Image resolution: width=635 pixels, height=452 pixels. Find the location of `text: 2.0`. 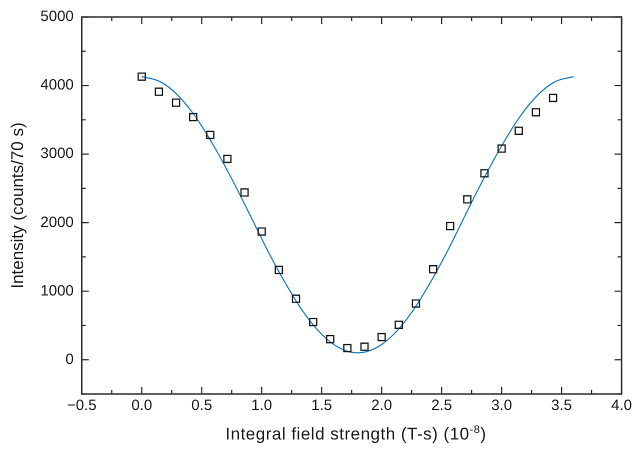

text: 2.0 is located at coordinates (381, 405).